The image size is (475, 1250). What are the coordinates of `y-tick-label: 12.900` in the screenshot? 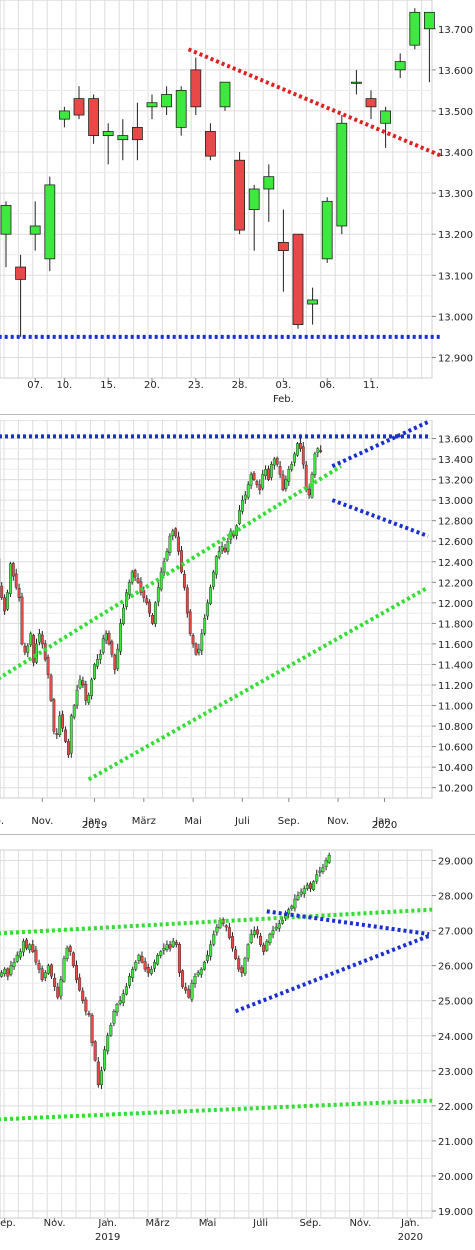 It's located at (455, 358).